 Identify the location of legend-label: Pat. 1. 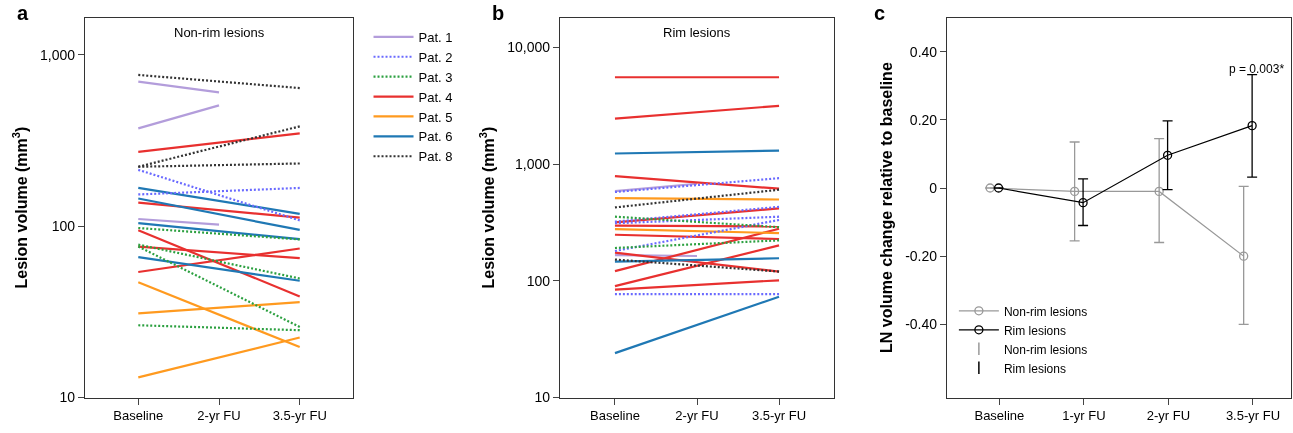
(435, 37).